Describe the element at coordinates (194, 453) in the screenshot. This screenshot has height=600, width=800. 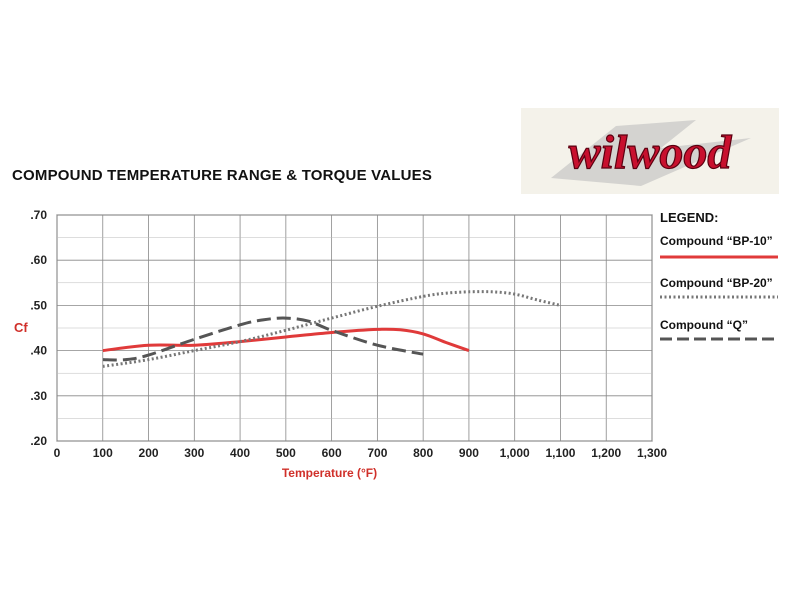
I see `x-tick-label: 300` at that location.